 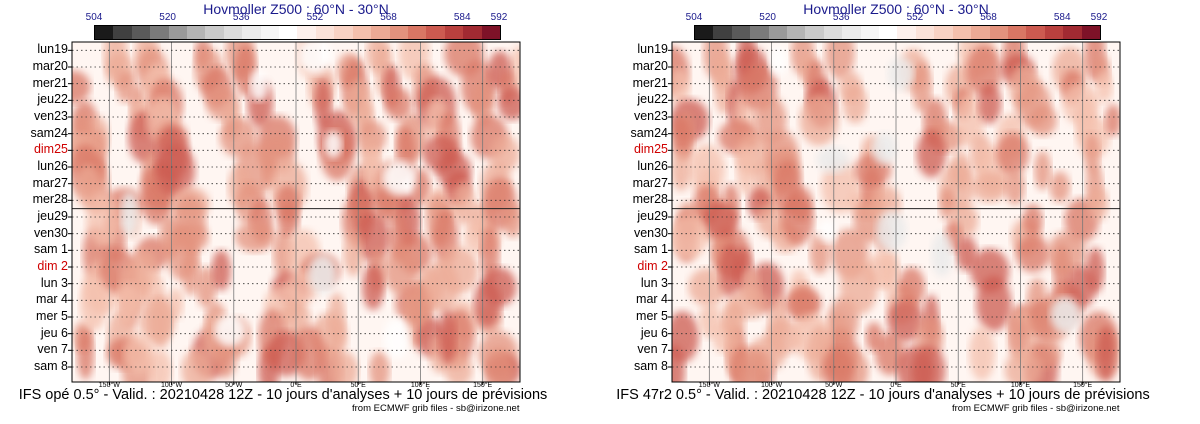 I want to click on y-axis-label: mer21, so click(x=50, y=82).